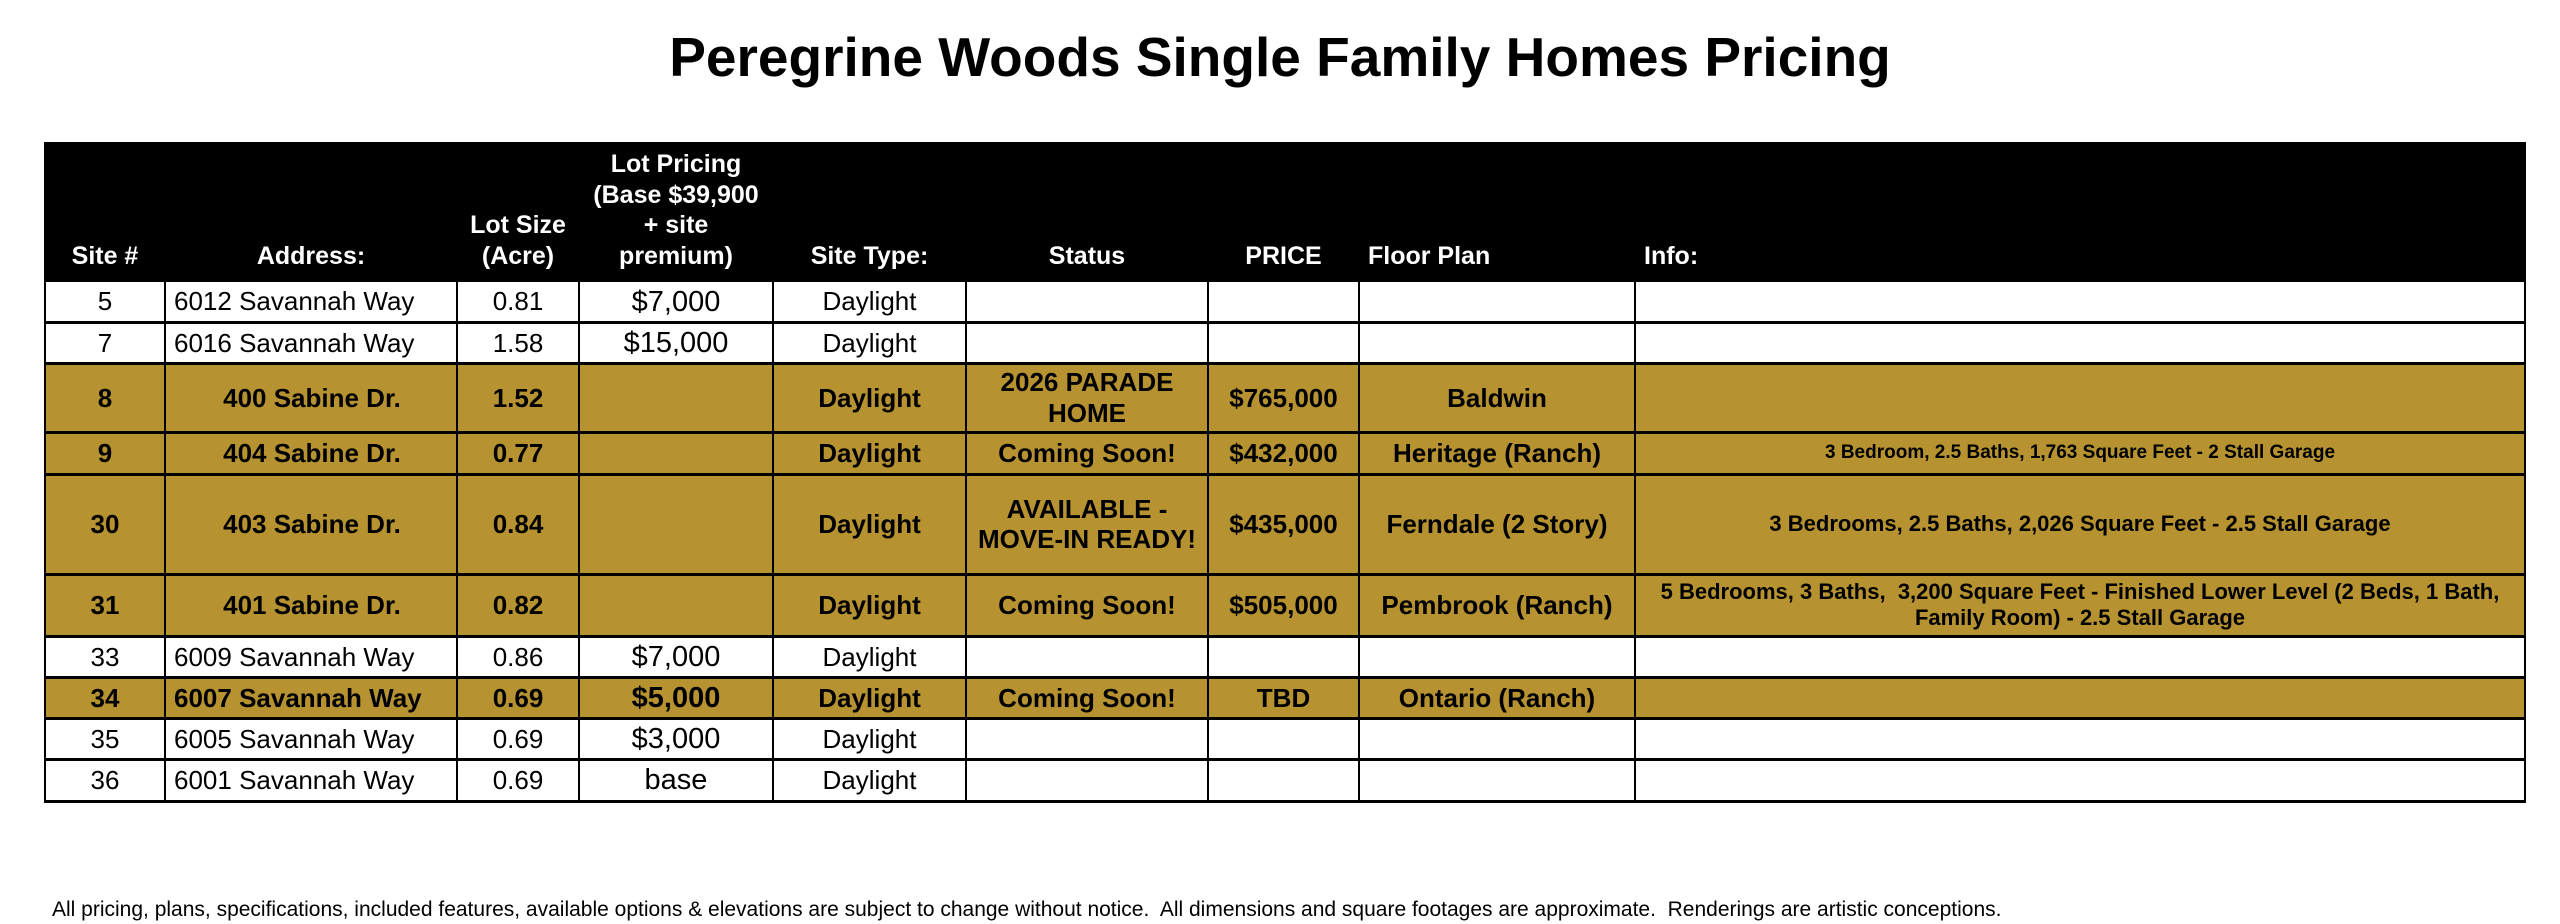 The image size is (2560, 924). I want to click on site-number-cell: 8, so click(105, 398).